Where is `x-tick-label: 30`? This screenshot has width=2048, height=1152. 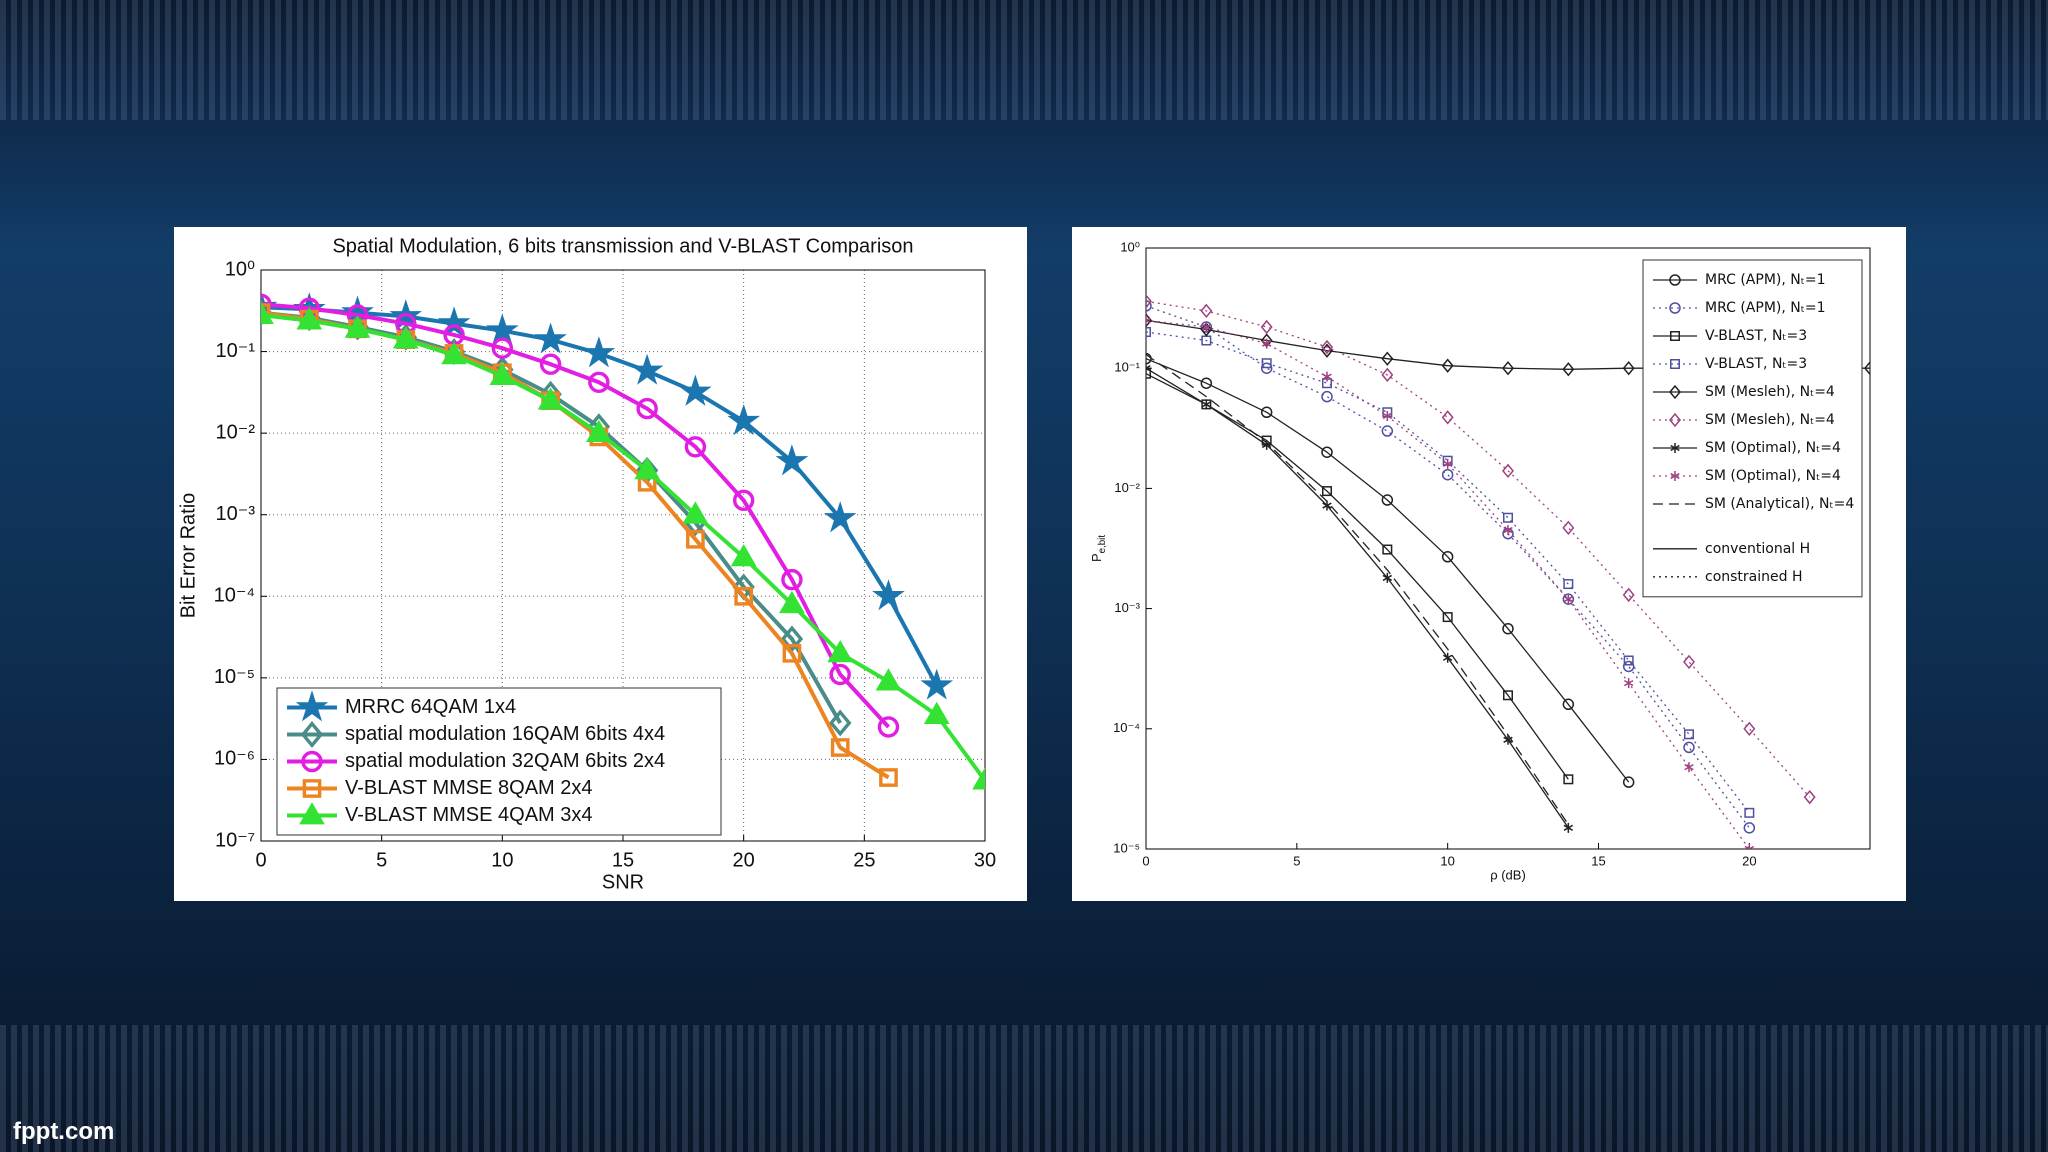 x-tick-label: 30 is located at coordinates (985, 860).